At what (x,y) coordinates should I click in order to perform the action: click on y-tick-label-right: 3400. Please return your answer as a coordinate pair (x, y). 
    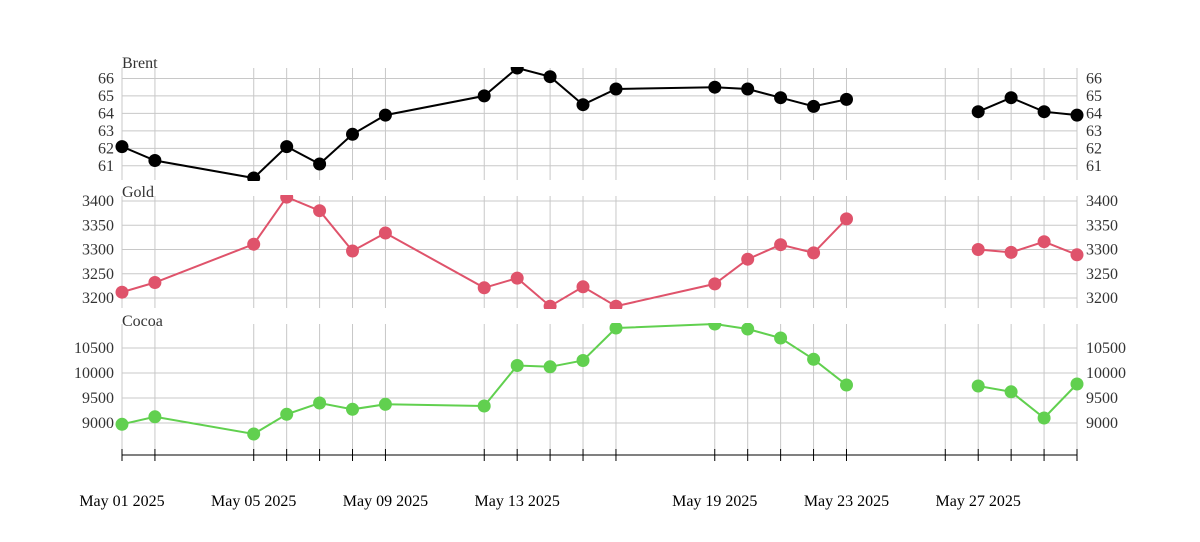
    Looking at the image, I should click on (1102, 201).